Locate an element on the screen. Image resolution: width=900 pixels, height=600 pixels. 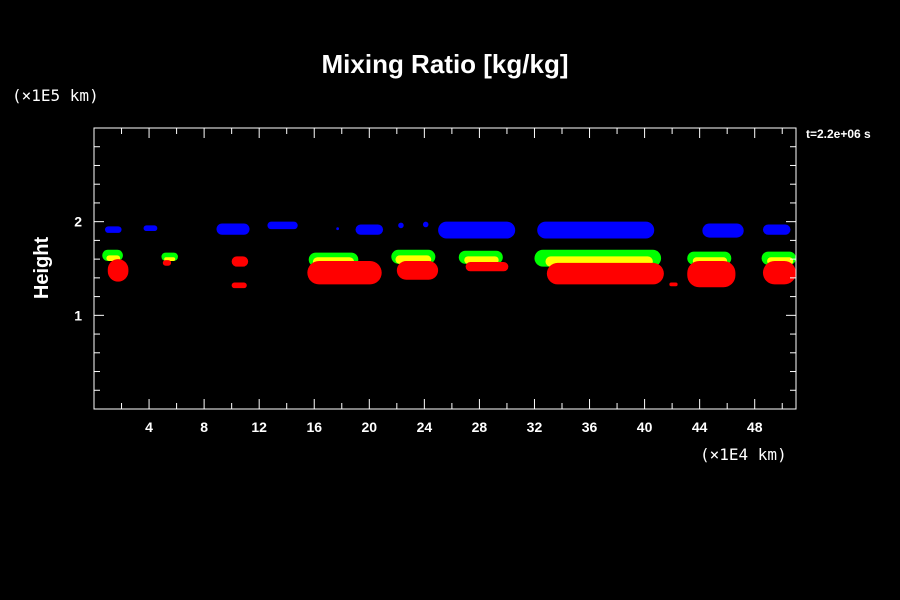
x-tick-label: 32 is located at coordinates (535, 427).